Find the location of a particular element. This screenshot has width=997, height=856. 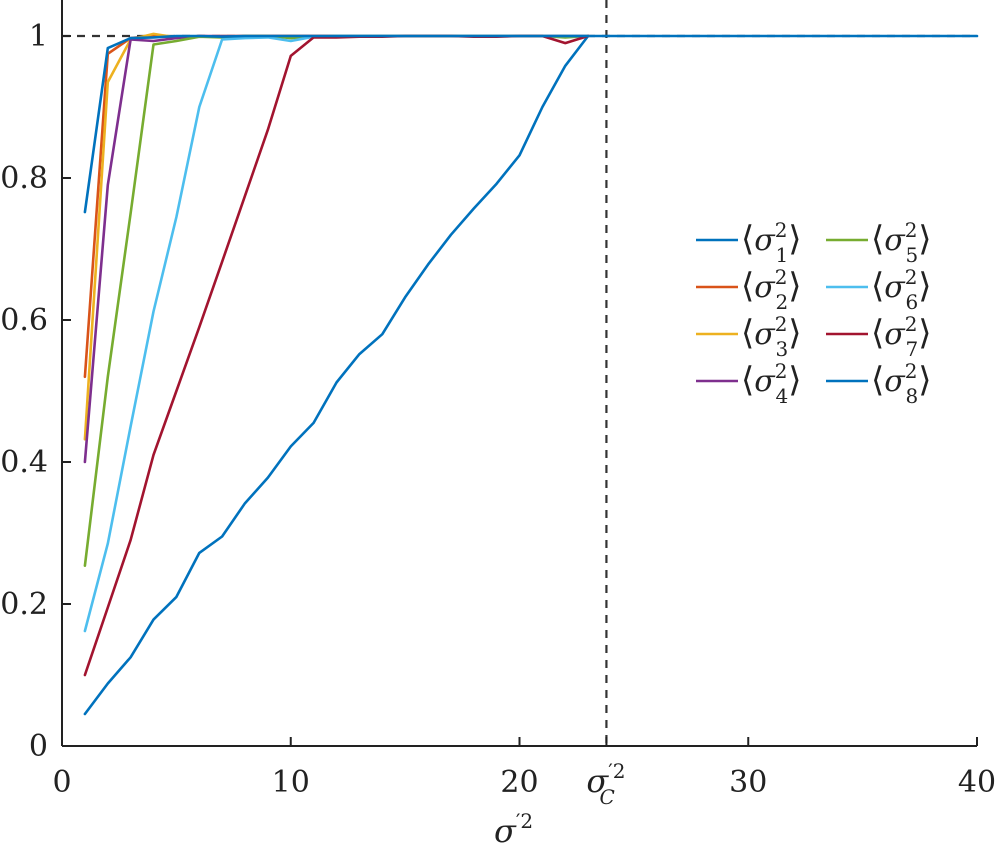

y-tick-label: 0 is located at coordinates (38, 746).